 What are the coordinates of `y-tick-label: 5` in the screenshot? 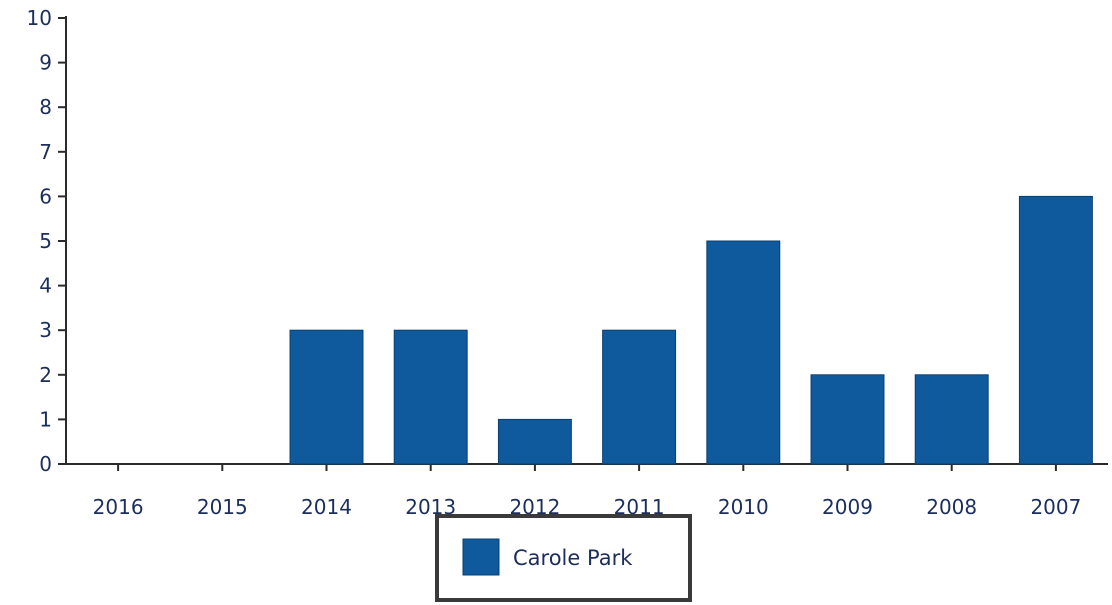 It's located at (45, 241).